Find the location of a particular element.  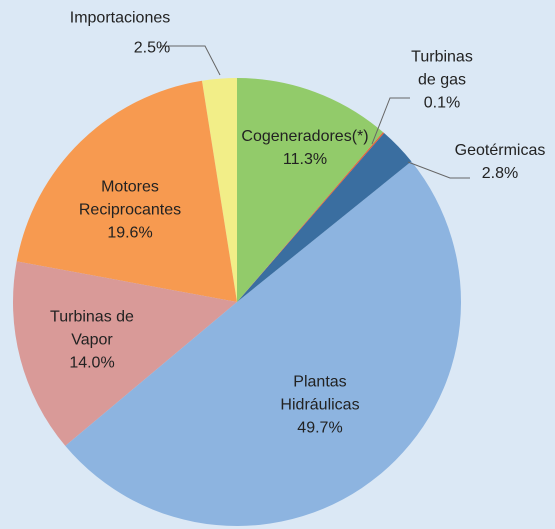

category-label: Motores Reciprocantes is located at coordinates (130, 198).